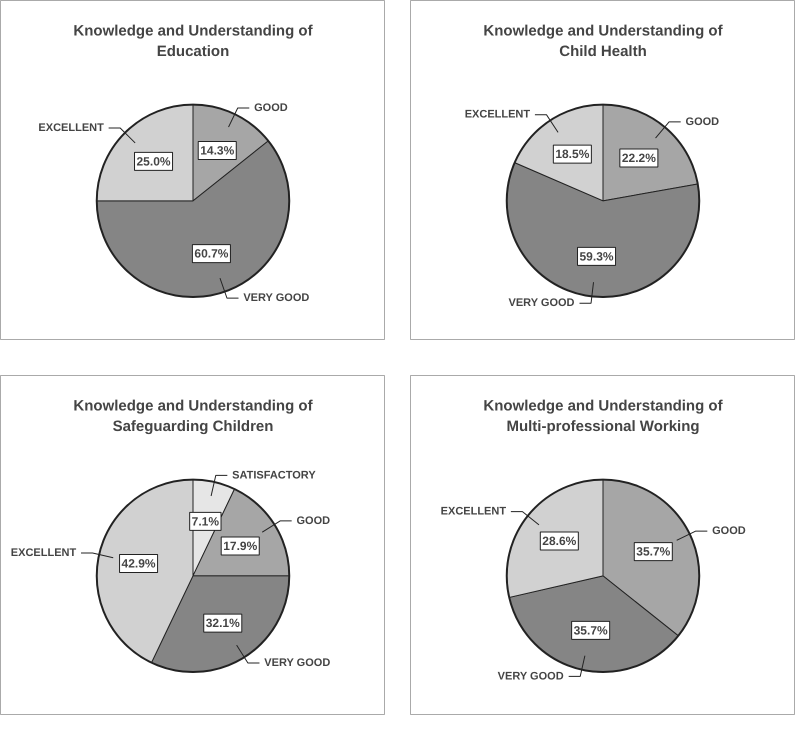 The height and width of the screenshot is (730, 799). I want to click on data-label: 7.1%, so click(206, 521).